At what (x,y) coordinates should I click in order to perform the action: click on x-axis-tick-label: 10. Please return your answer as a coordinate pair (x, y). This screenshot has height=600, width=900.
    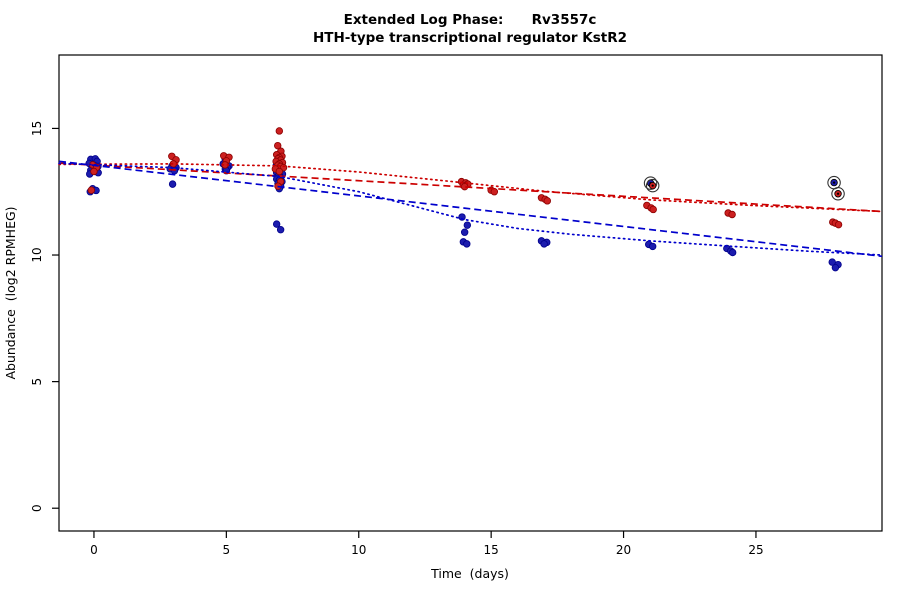
    Looking at the image, I should click on (358, 550).